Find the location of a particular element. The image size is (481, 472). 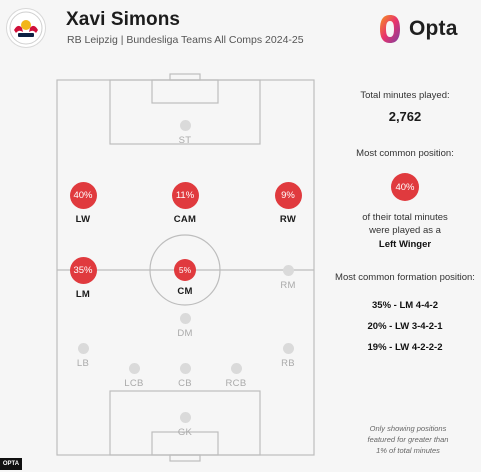

position-st: ST is located at coordinates (185, 133).